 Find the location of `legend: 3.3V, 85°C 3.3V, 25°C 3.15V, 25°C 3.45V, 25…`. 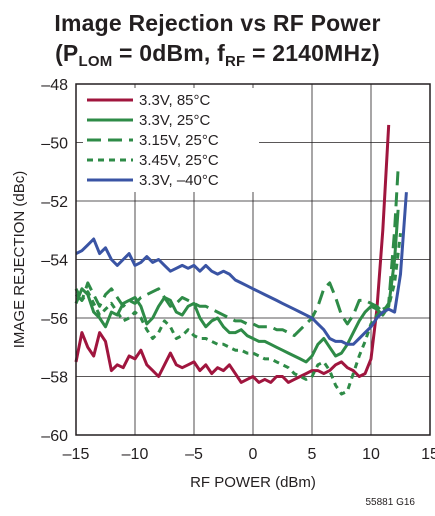

legend: 3.3V, 85°C 3.3V, 25°C 3.15V, 25°C 3.45V, 25… is located at coordinates (153, 140).